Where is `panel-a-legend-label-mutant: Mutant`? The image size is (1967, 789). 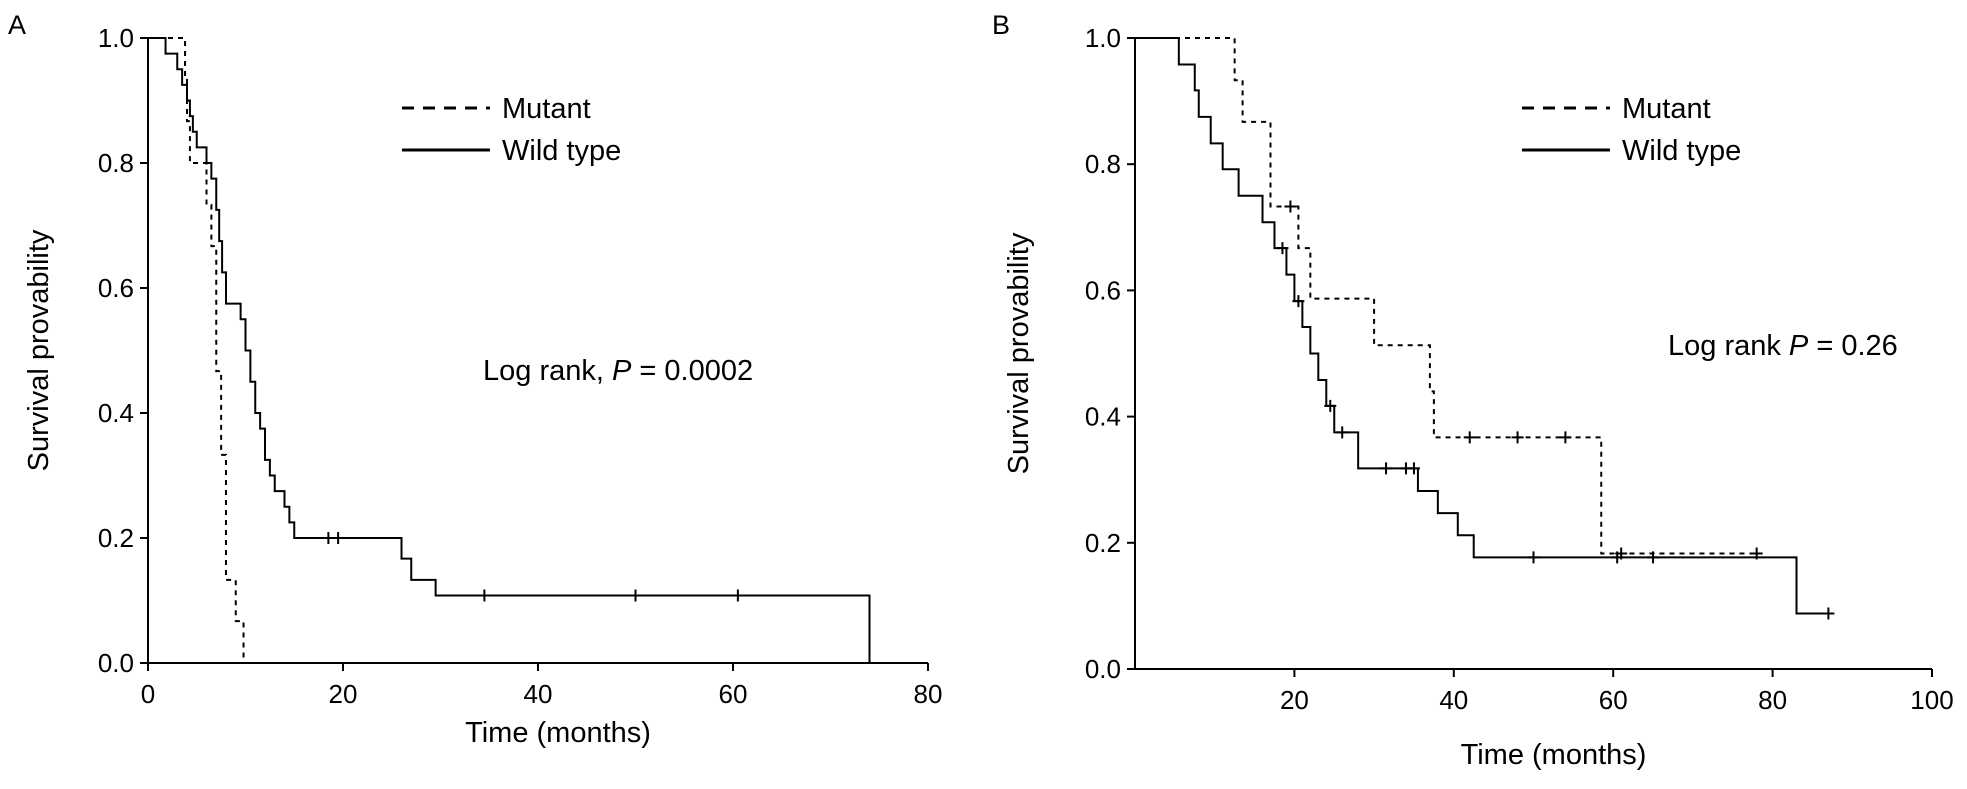
panel-a-legend-label-mutant: Mutant is located at coordinates (546, 109).